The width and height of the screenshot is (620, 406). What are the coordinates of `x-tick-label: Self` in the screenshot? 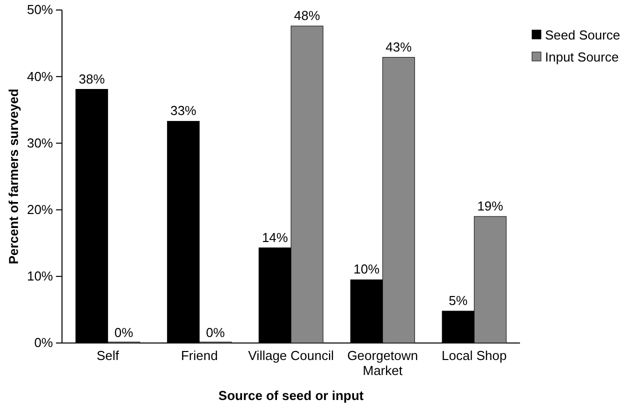 It's located at (108, 356).